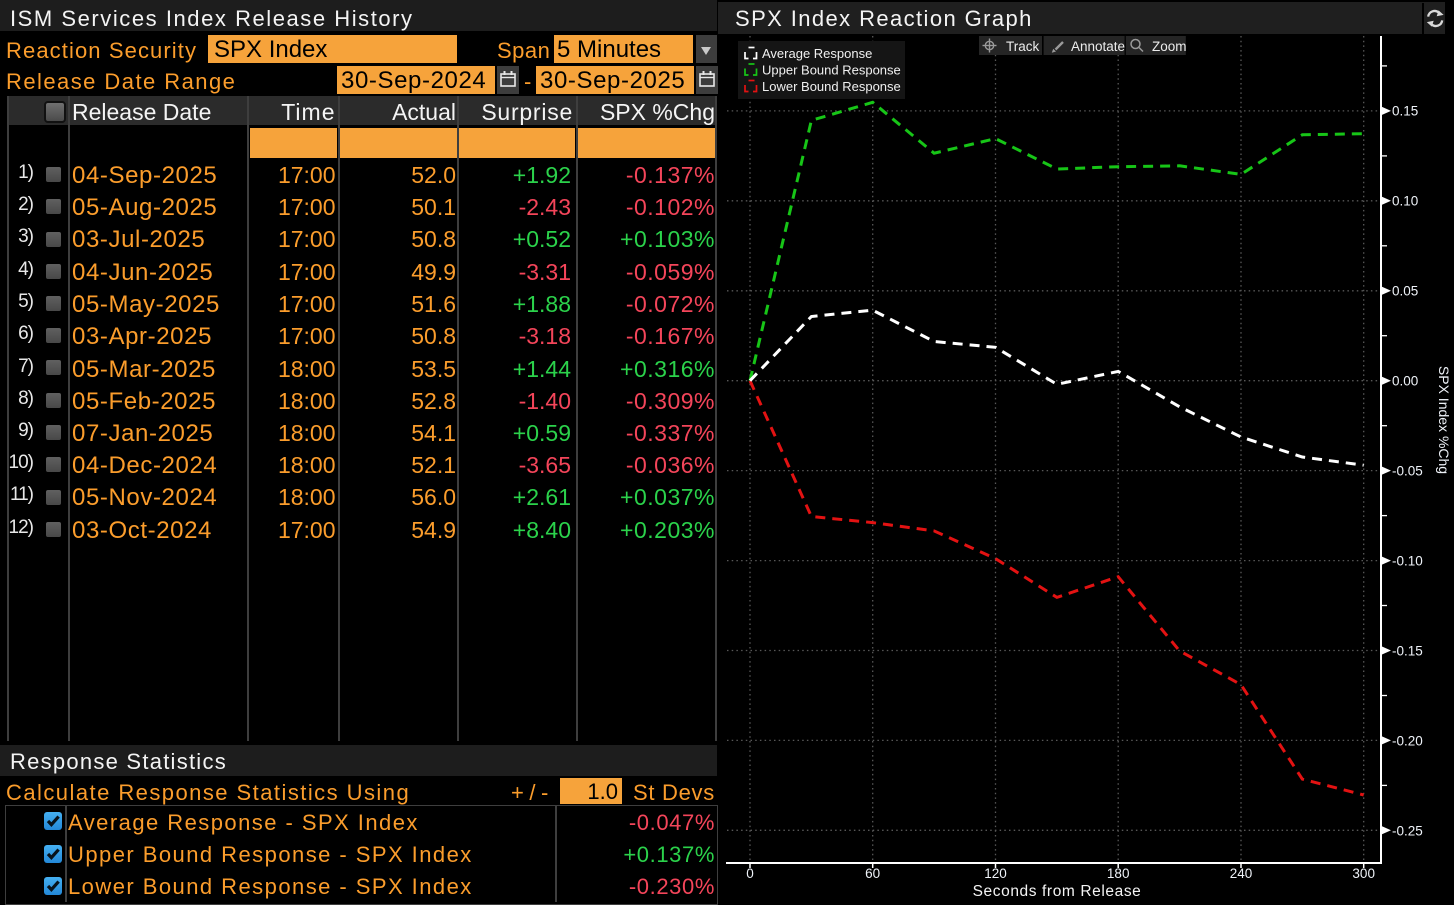  I want to click on svg-text: 0.00, so click(1405, 381).